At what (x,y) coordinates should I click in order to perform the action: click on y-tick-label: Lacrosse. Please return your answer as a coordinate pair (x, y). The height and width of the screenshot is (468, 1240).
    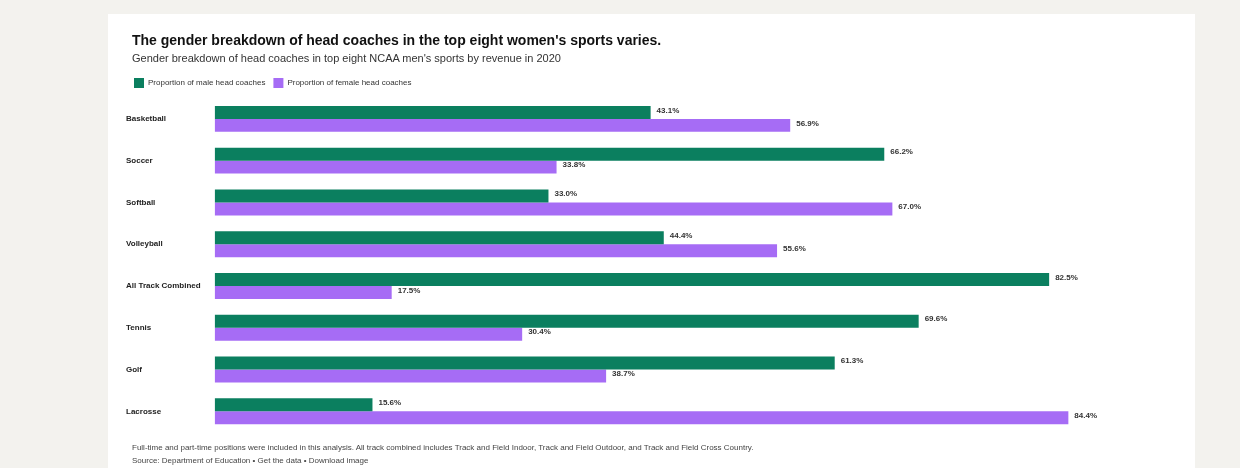
    Looking at the image, I should click on (144, 411).